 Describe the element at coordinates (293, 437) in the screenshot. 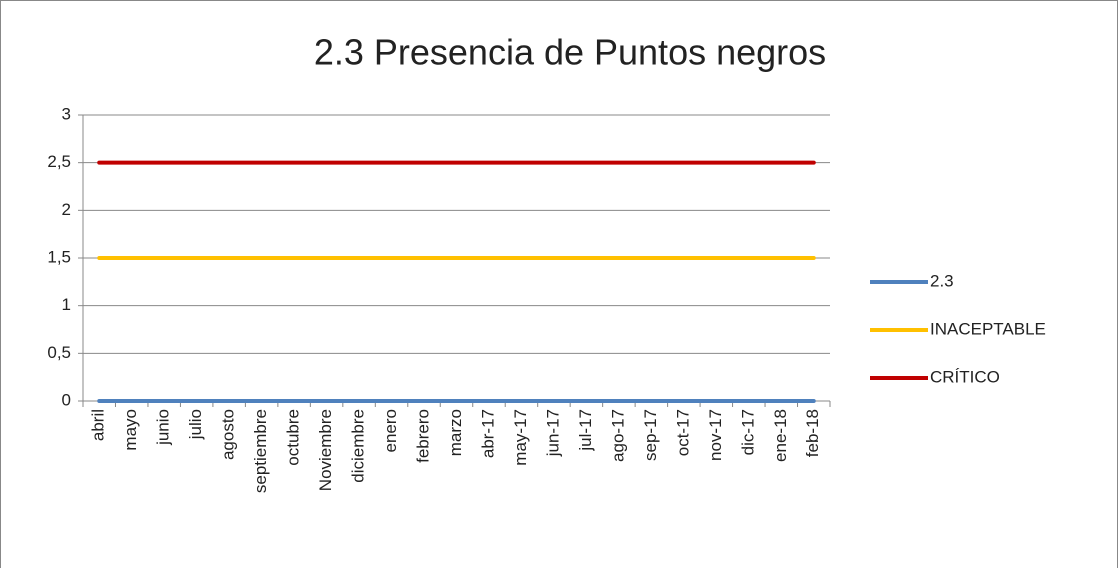

I see `x-tick-label: octubre` at that location.